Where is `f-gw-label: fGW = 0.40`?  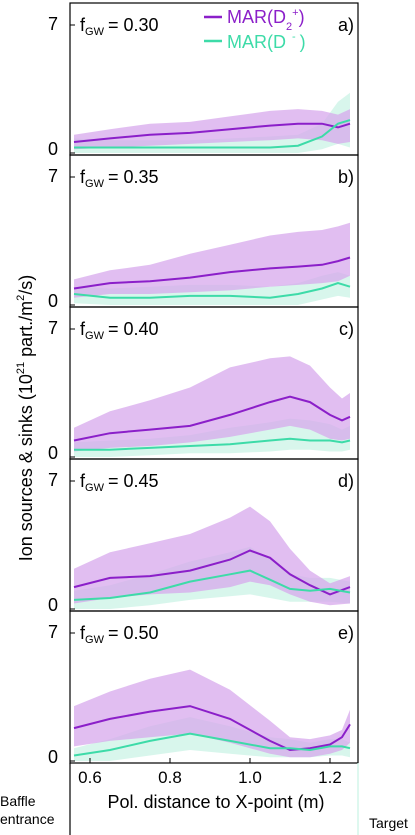
f-gw-label: fGW = 0.40 is located at coordinates (119, 330).